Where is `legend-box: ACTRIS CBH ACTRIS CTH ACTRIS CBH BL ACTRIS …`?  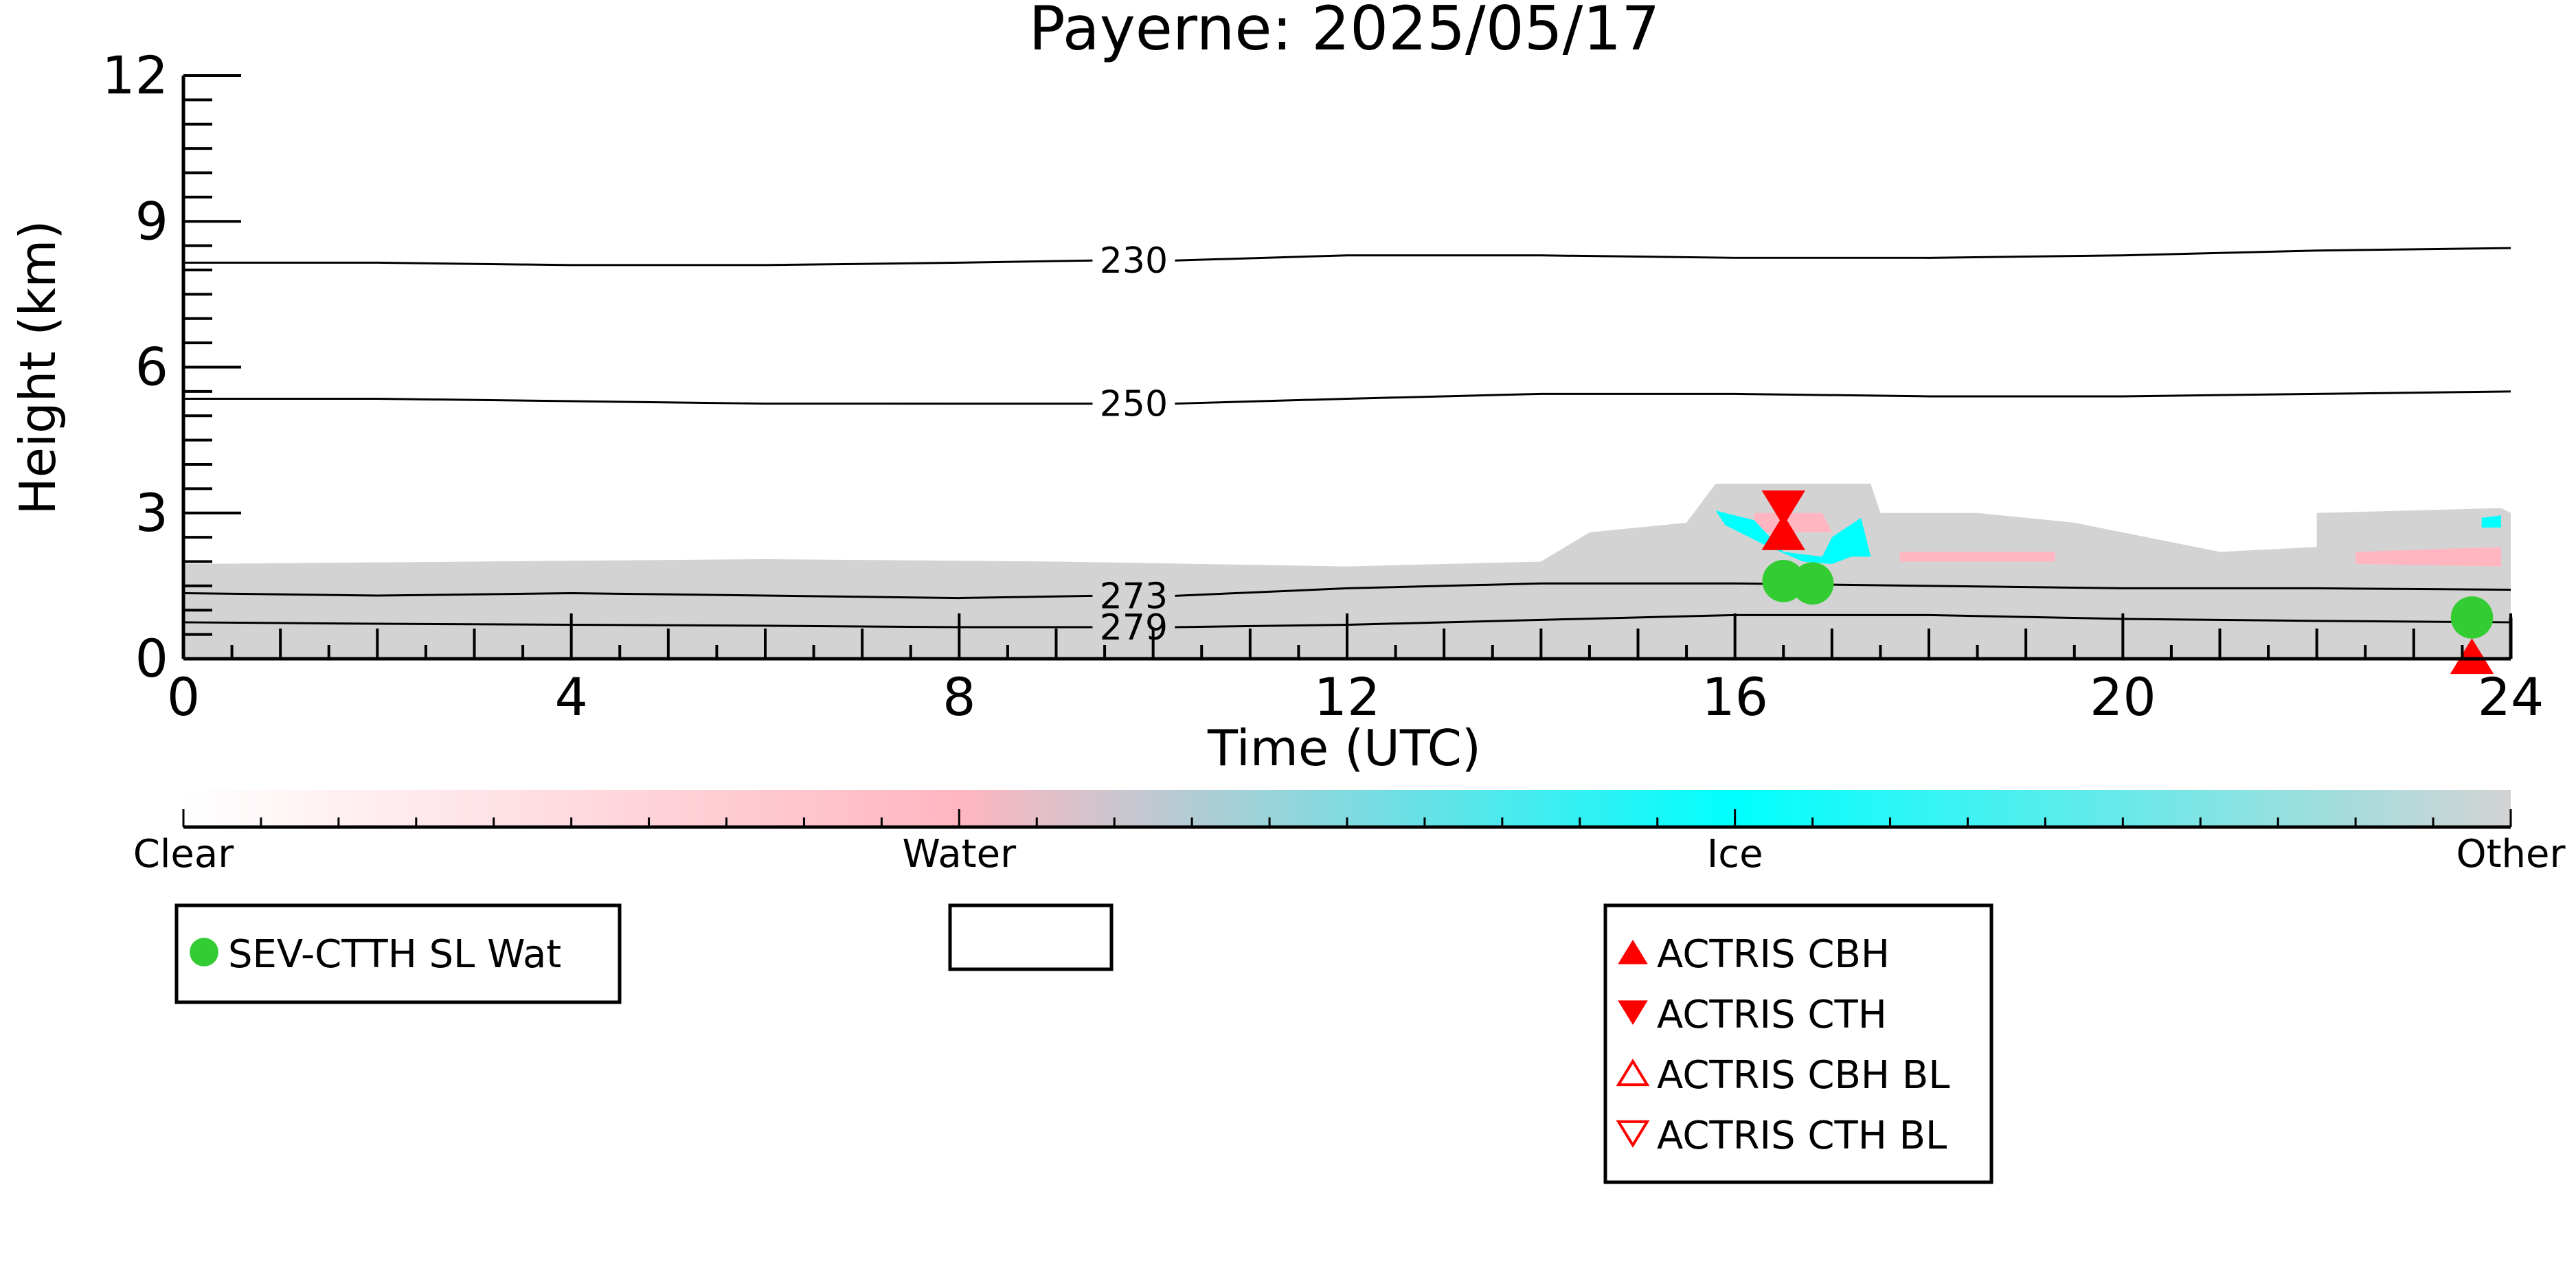
legend-box: ACTRIS CBH ACTRIS CTH ACTRIS CBH BL ACTRIS … is located at coordinates (1798, 1043).